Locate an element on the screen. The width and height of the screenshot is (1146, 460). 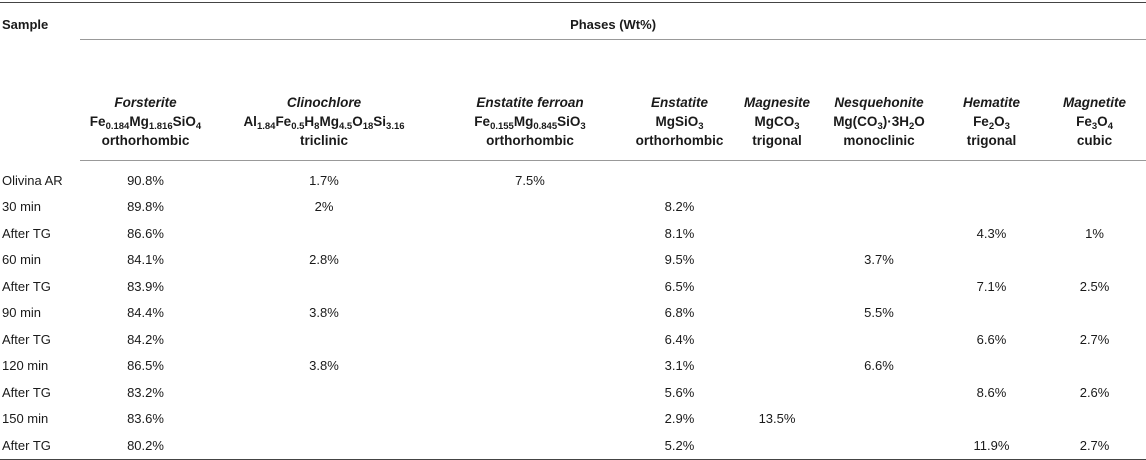
phase-formula: Al1.84Fe0.5H8Mg4.5O18Si3.16 is located at coordinates (324, 121).